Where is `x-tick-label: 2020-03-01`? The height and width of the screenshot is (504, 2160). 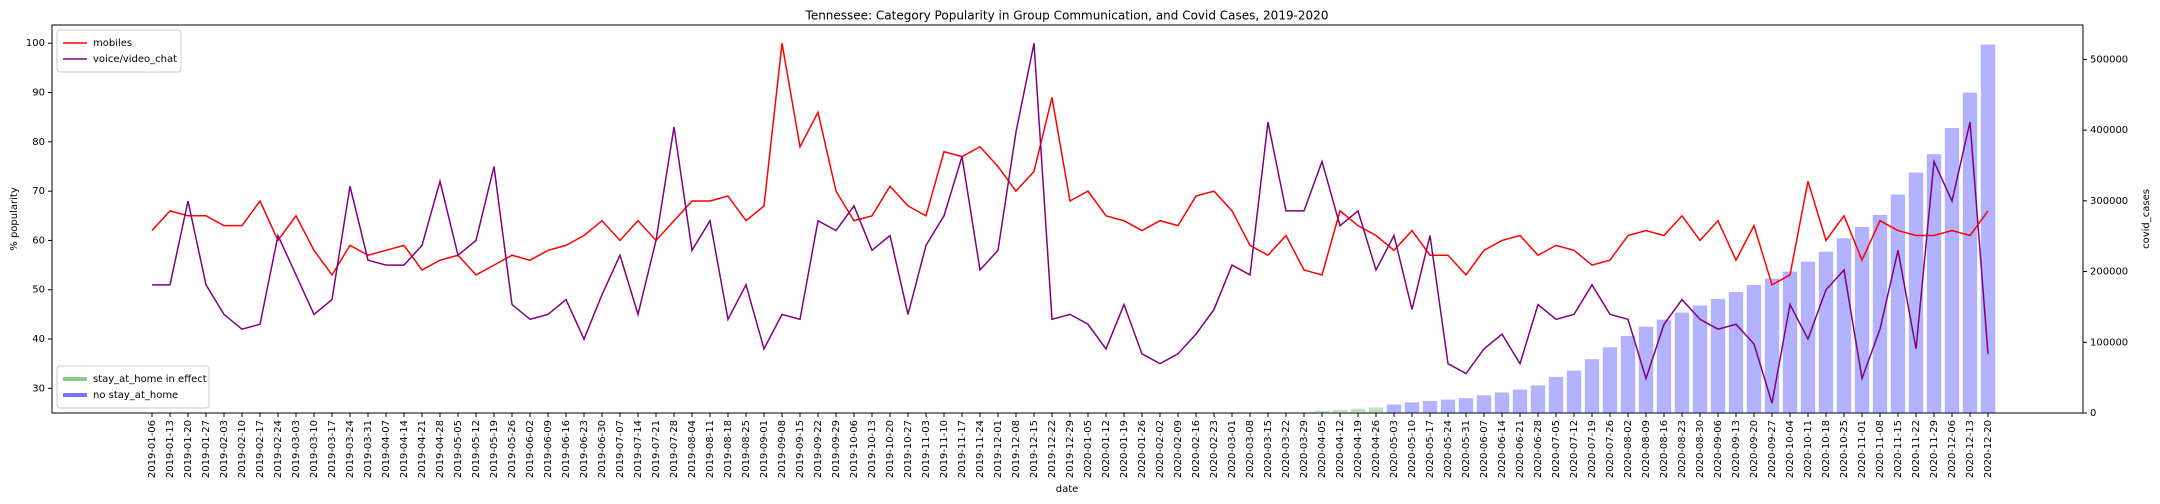 x-tick-label: 2020-03-01 is located at coordinates (1232, 449).